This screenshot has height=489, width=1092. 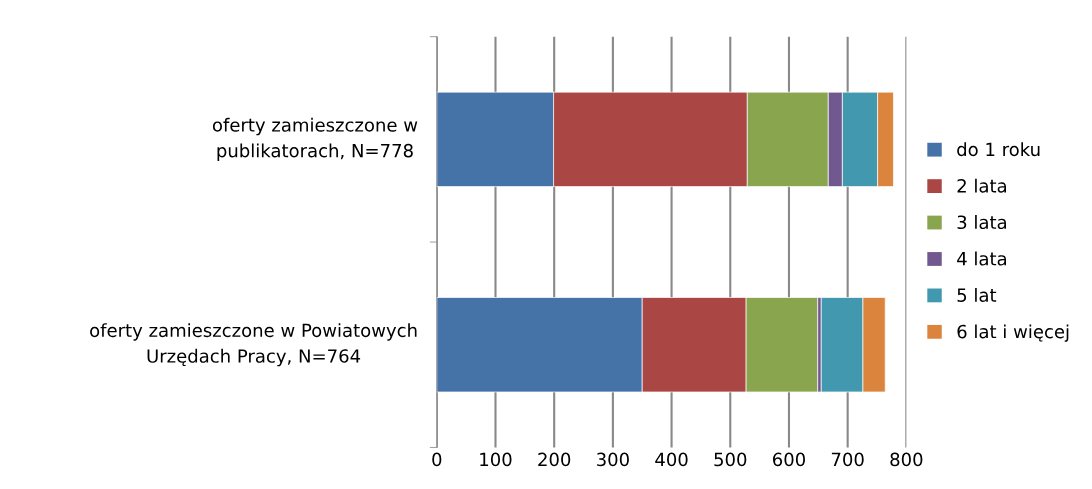 I want to click on x-tick-label: 400, so click(x=671, y=459).